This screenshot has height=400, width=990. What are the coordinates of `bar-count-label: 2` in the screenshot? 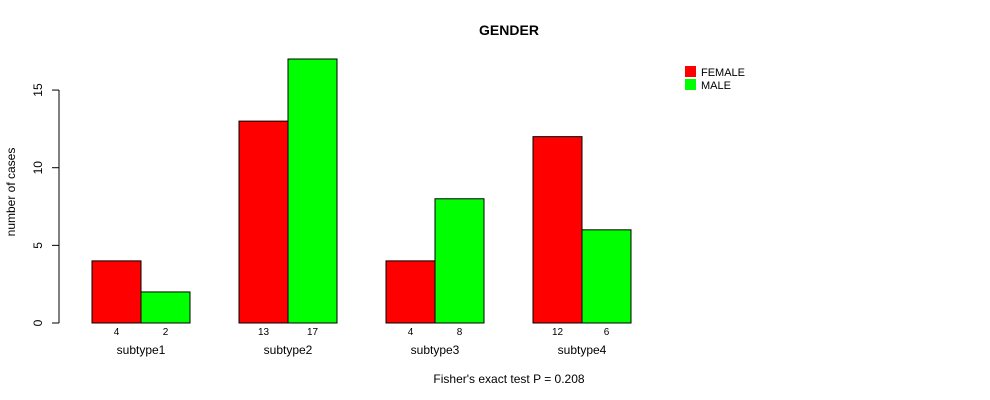 It's located at (166, 332).